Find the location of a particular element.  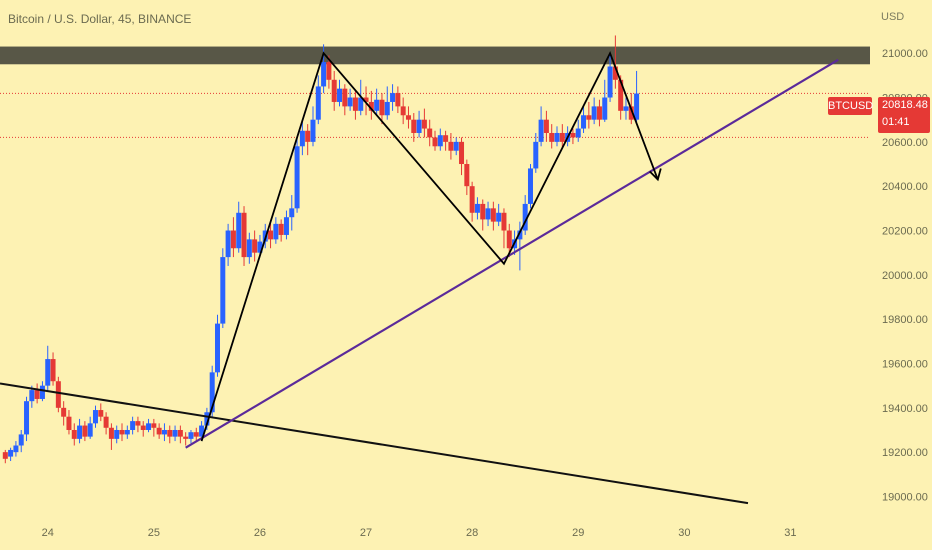

x-tick-label: 28 is located at coordinates (472, 533).